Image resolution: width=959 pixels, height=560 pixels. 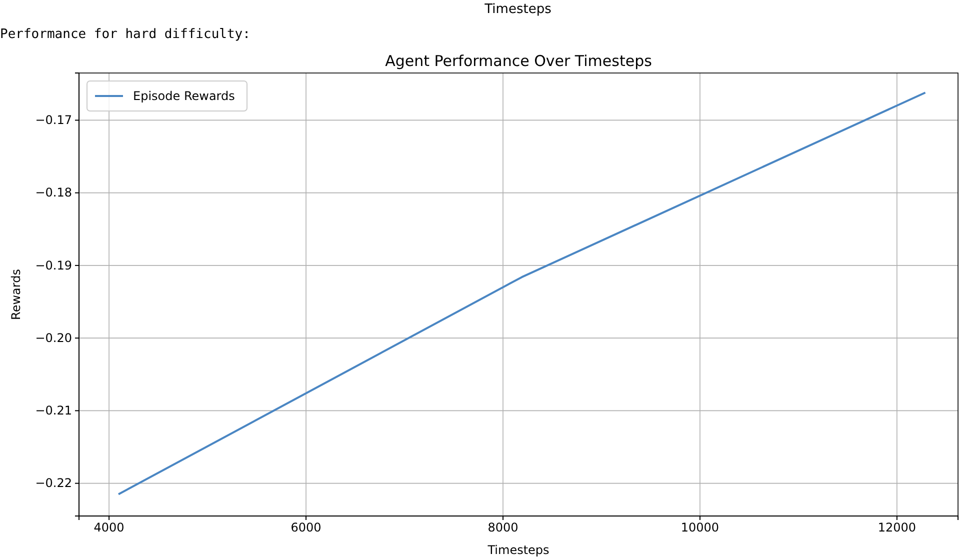 I want to click on y-tick-label: −0.21, so click(x=53, y=411).